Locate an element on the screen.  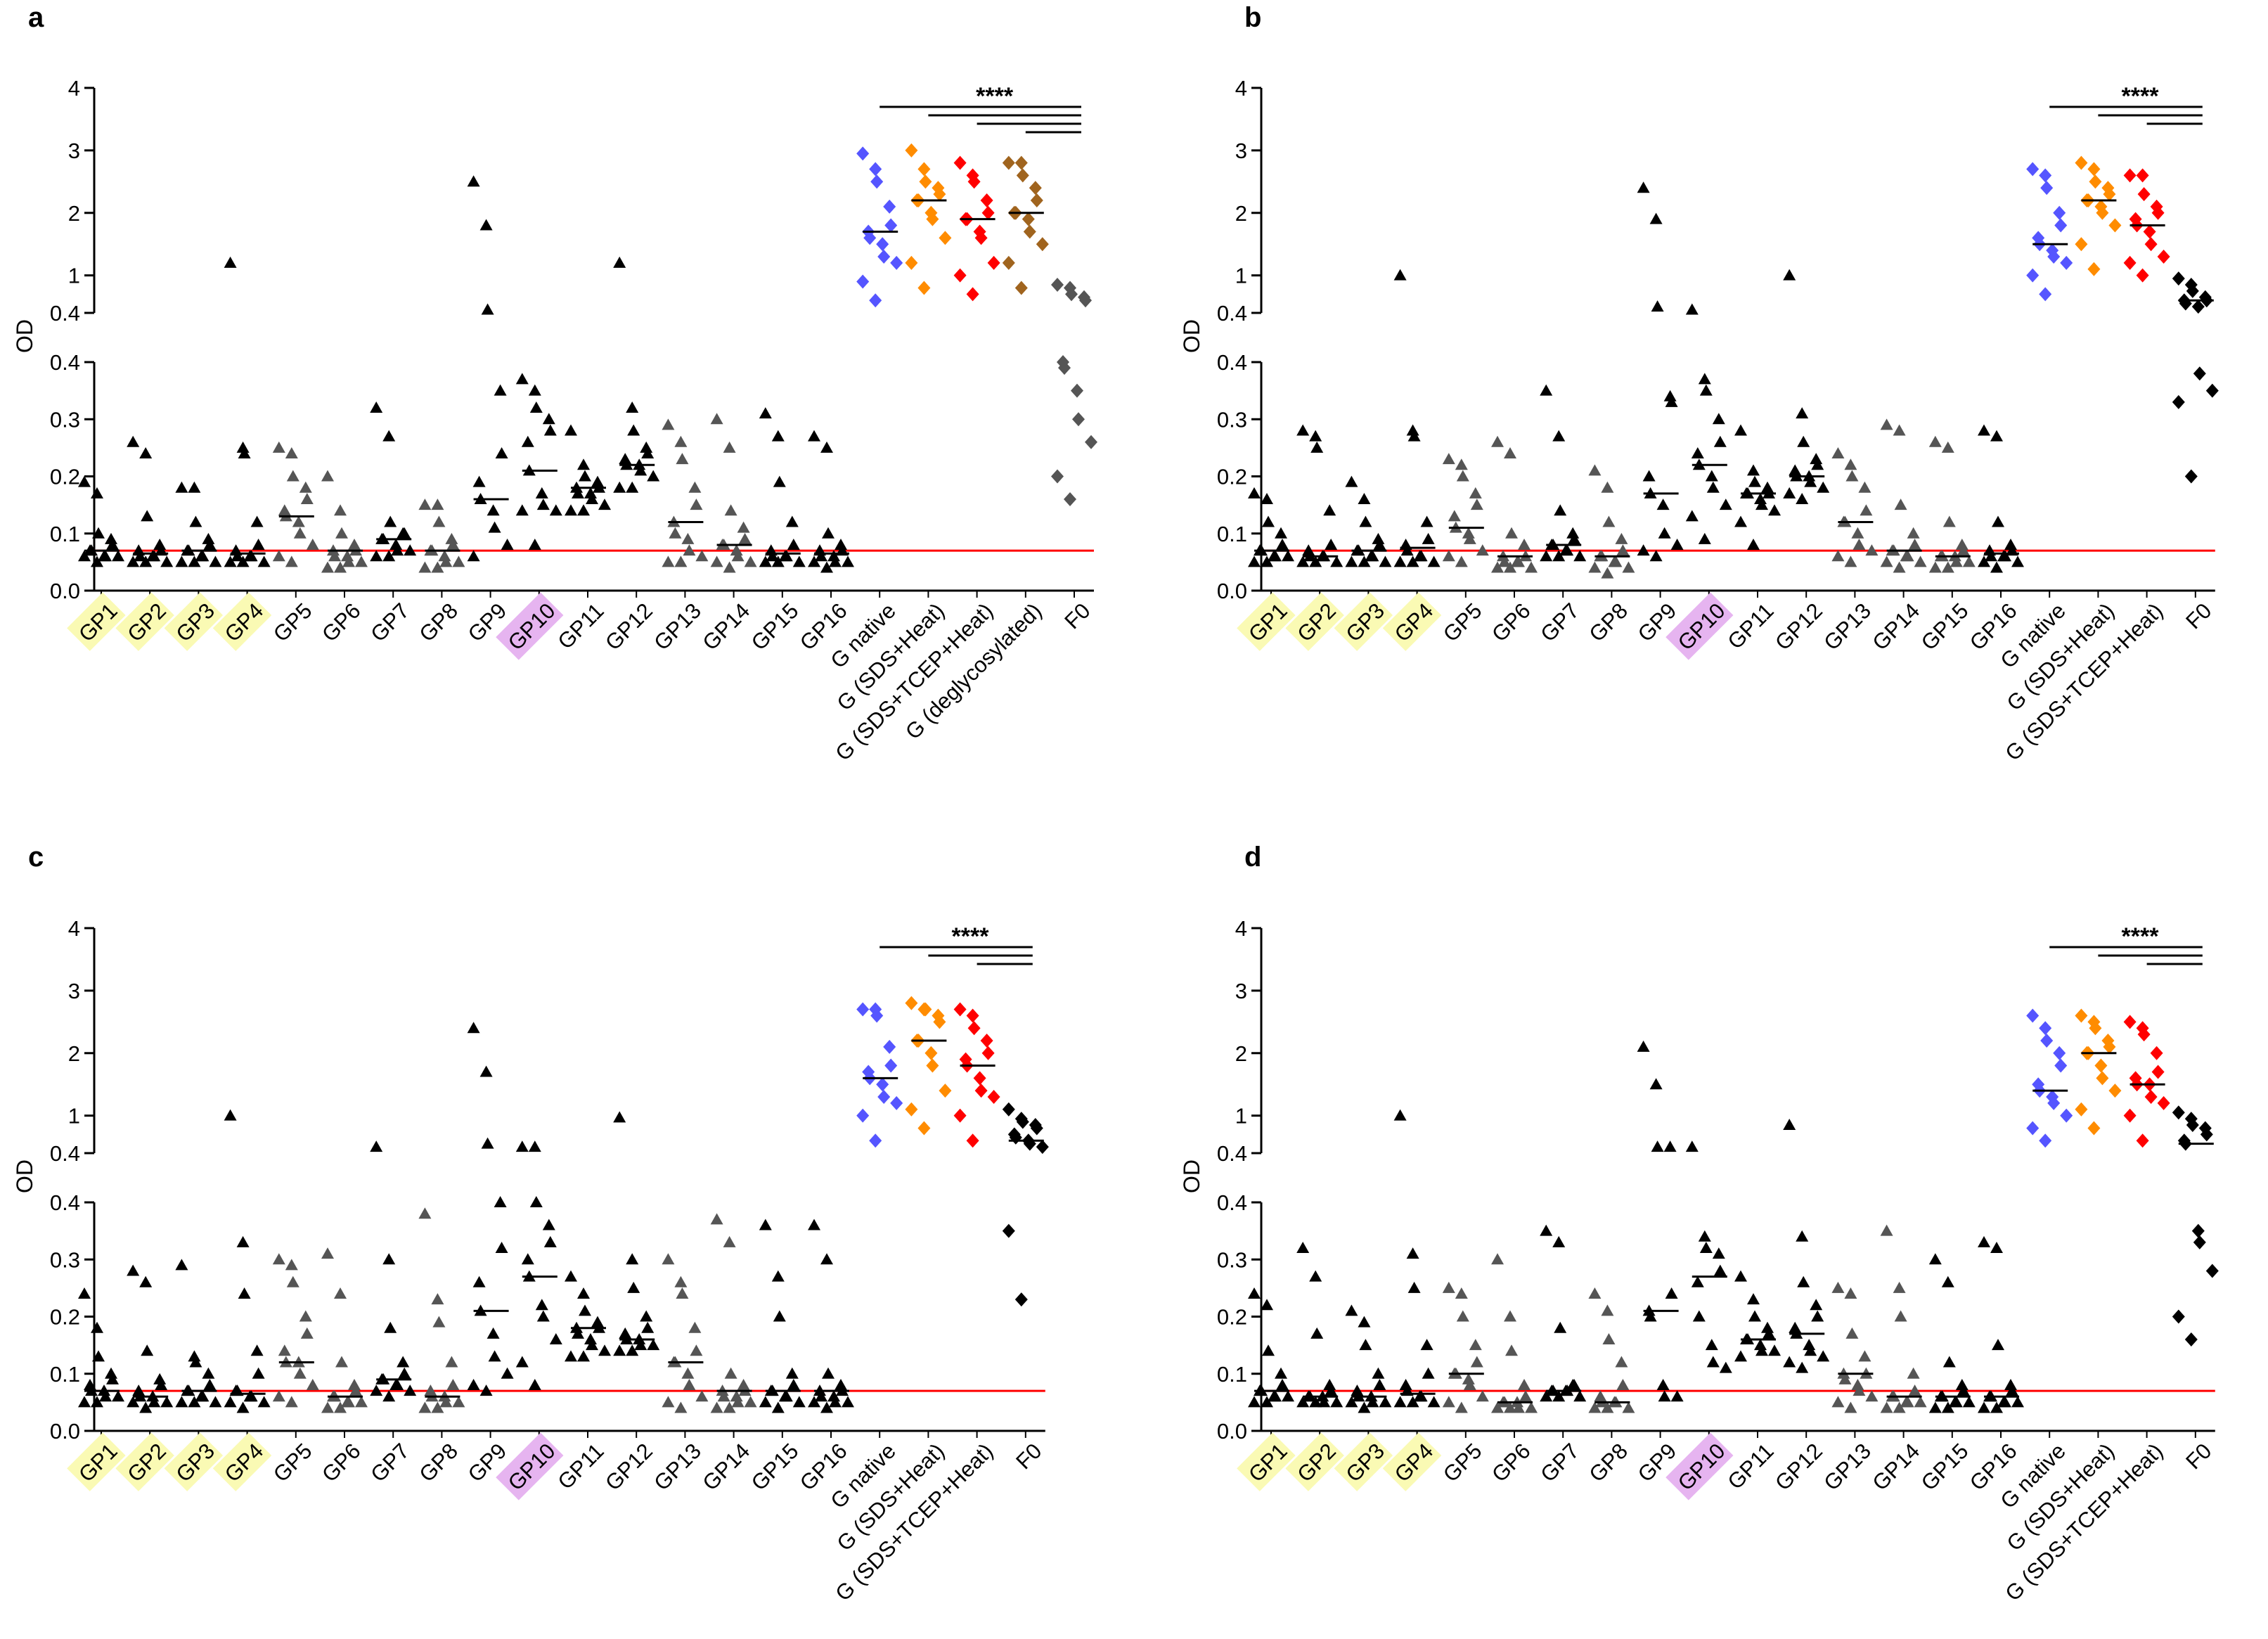
x-tick-group: GP10 is located at coordinates (1699, 626).